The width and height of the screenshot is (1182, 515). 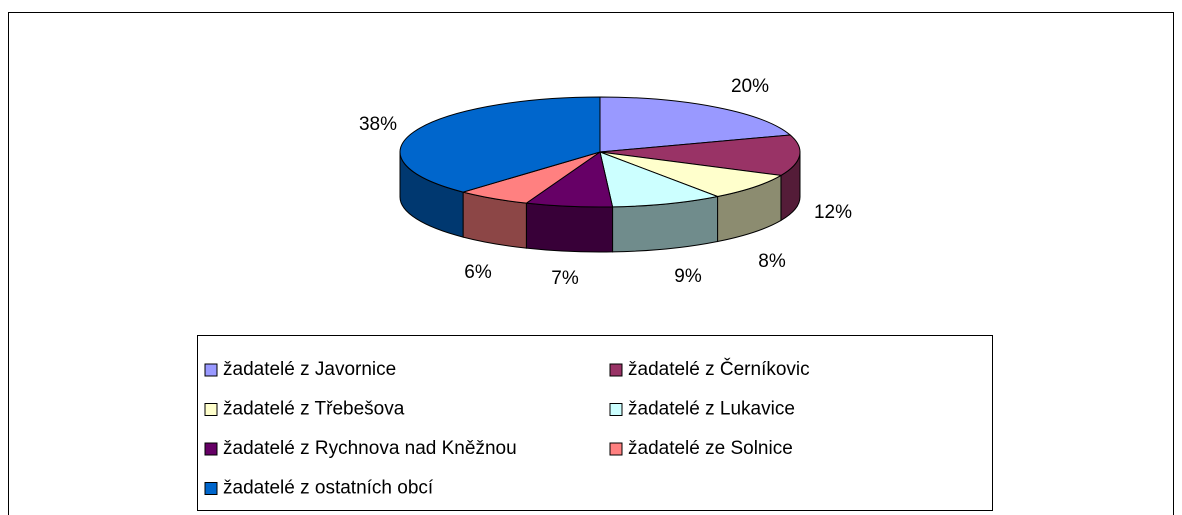 What do you see at coordinates (772, 261) in the screenshot?
I see `data-label: 8%` at bounding box center [772, 261].